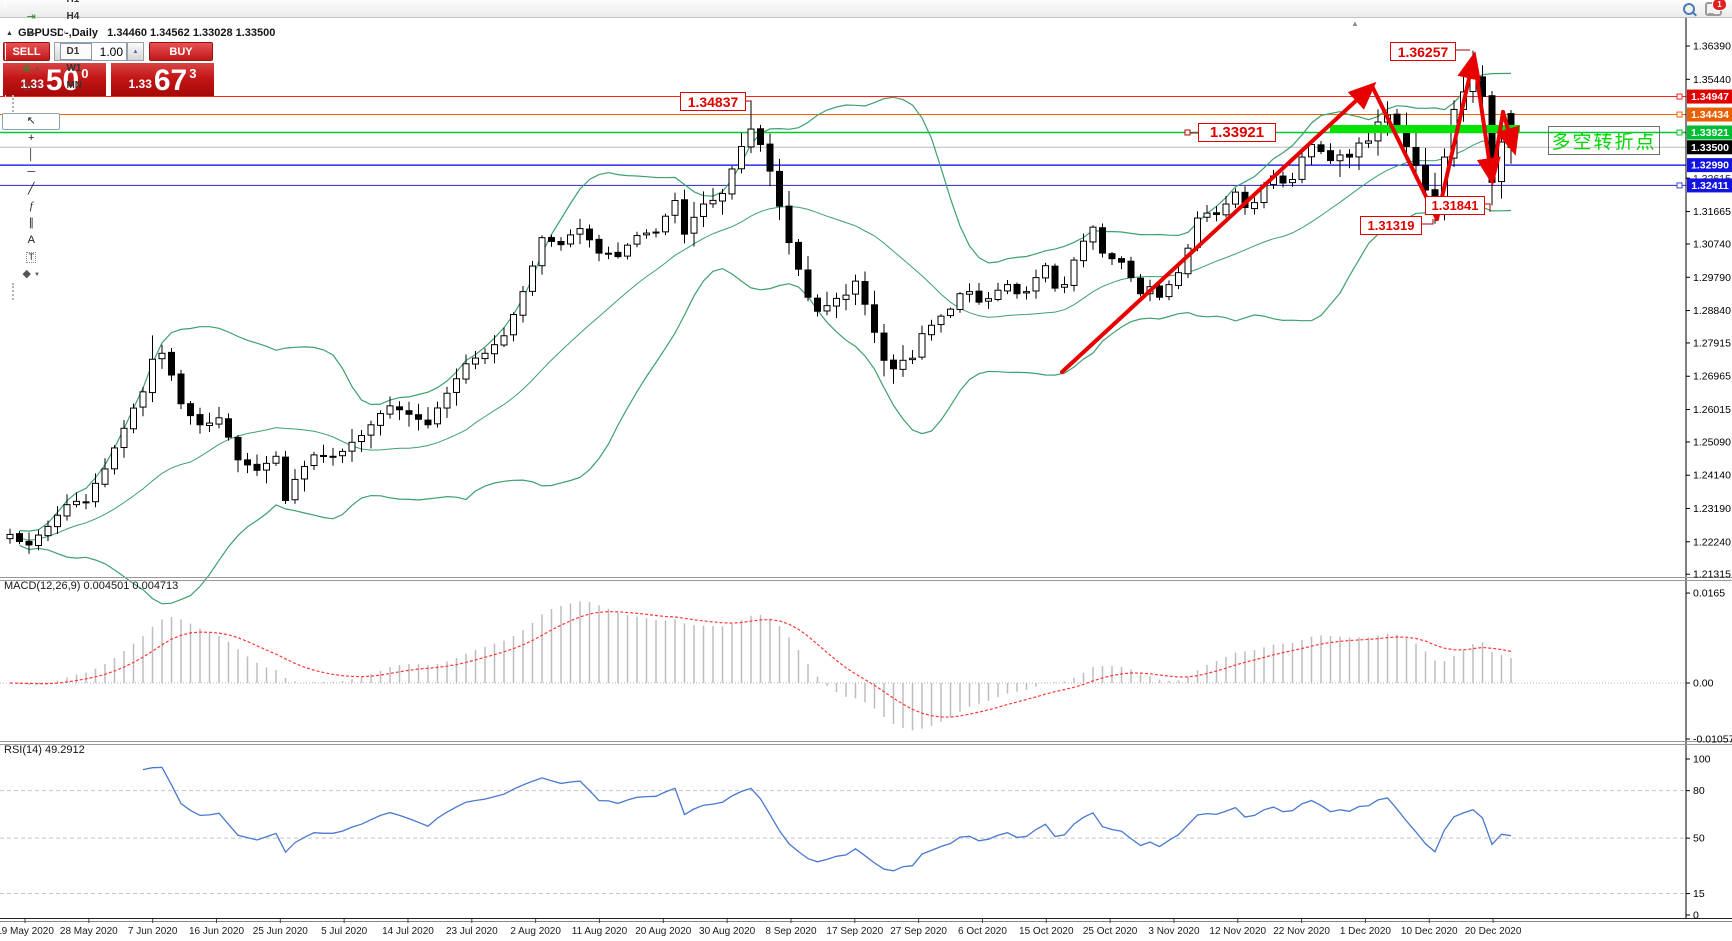 This screenshot has width=1732, height=941. Describe the element at coordinates (1355, 23) in the screenshot. I see `chart-shift-marker-icon: ▲` at that location.